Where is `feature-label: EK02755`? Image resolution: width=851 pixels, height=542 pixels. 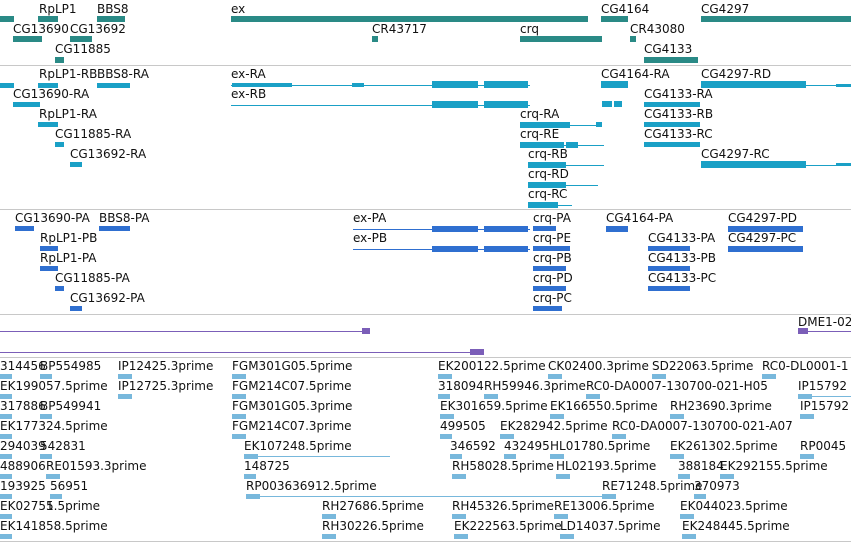
feature-label: EK02755 is located at coordinates (27, 506).